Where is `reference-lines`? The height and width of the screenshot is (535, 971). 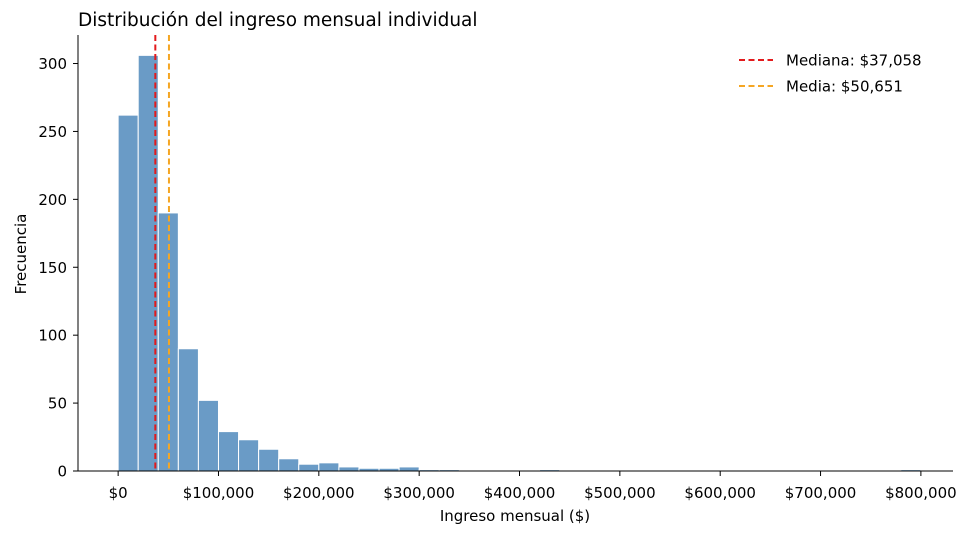 reference-lines is located at coordinates (162, 253).